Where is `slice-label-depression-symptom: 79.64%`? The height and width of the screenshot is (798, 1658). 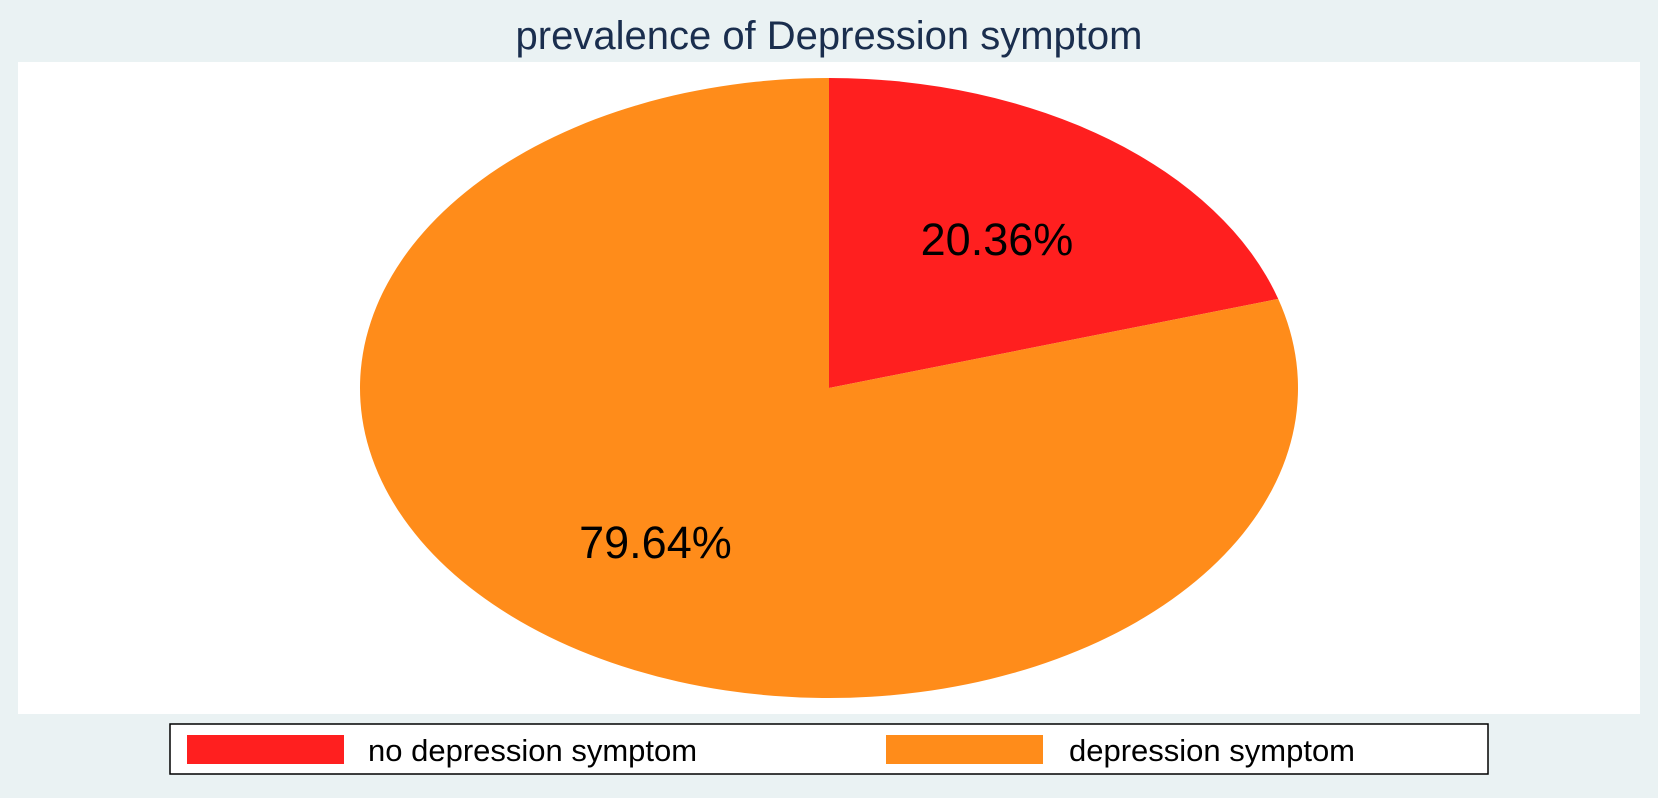 slice-label-depression-symptom: 79.64% is located at coordinates (655, 542).